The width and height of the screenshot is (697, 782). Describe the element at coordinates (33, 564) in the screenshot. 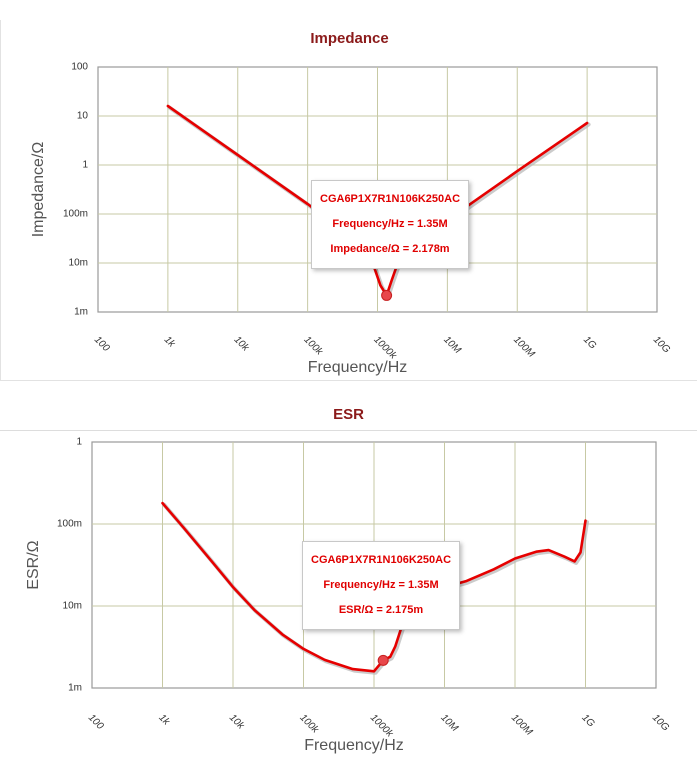

I see `y-axis-label: ESR/Ω` at that location.